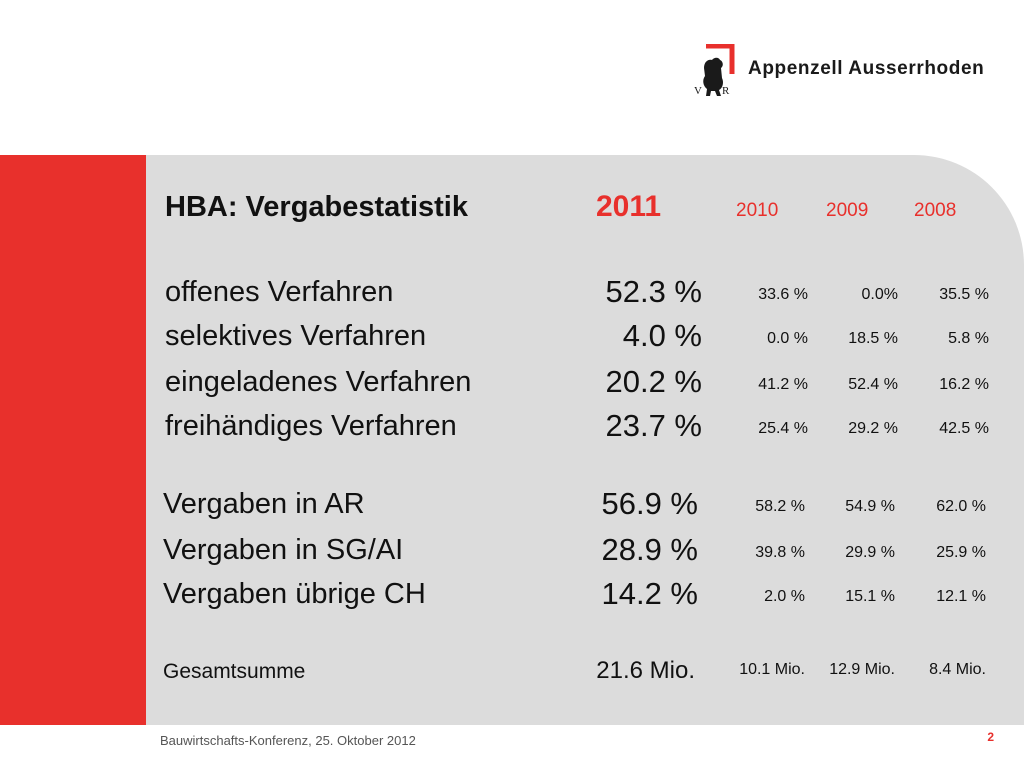 The height and width of the screenshot is (768, 1024). I want to click on canton-name: Appenzell Ausserrhoden, so click(866, 68).